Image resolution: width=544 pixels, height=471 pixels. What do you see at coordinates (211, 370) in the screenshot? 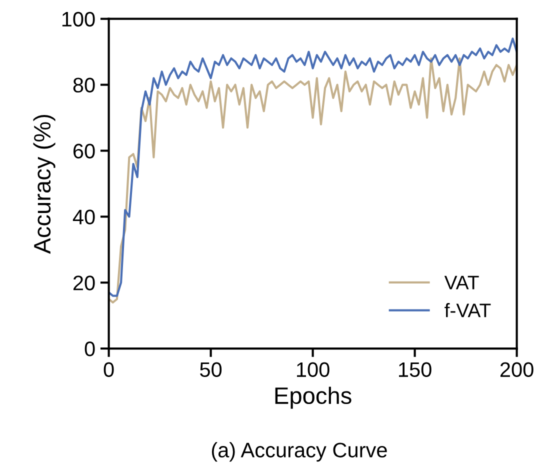
I see `x-tick-label: 50` at bounding box center [211, 370].